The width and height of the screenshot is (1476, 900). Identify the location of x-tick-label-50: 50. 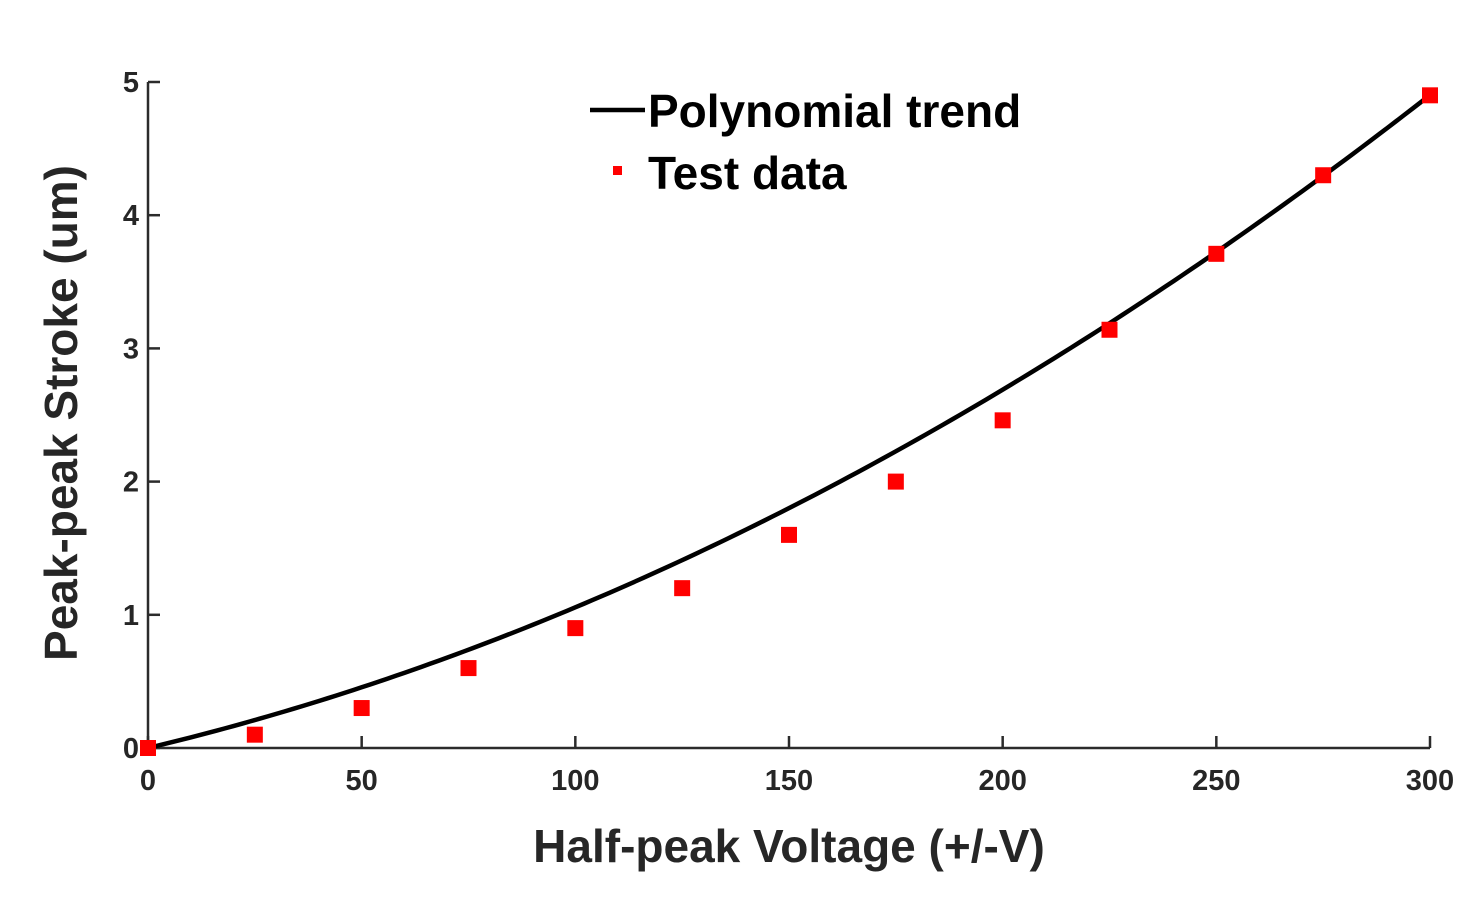
(362, 781).